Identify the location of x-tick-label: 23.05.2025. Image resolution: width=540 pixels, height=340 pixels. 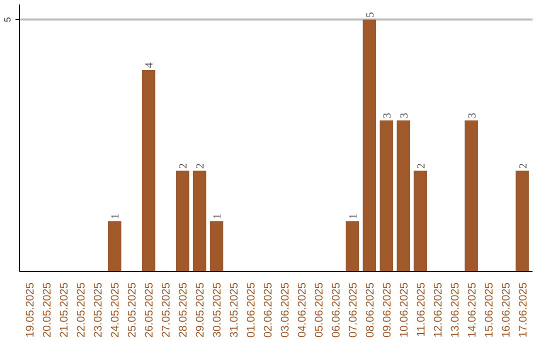
(98, 310).